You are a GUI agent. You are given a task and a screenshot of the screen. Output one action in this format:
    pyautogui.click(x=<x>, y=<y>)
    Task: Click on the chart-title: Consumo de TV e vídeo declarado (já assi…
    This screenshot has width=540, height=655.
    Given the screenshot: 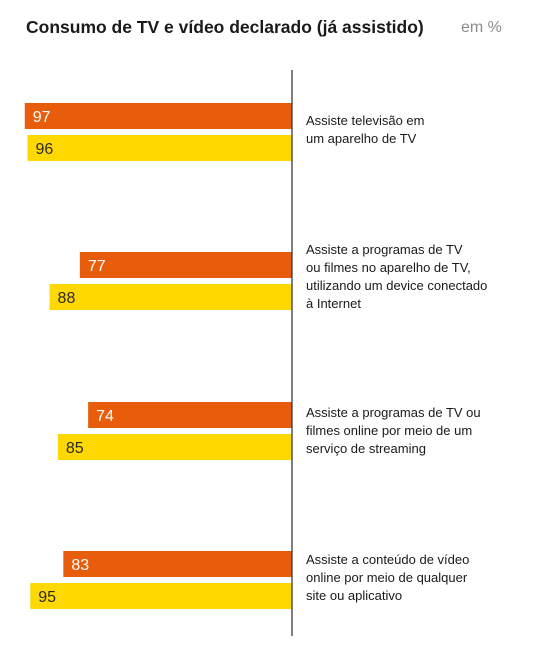 What is the action you would take?
    pyautogui.click(x=225, y=27)
    